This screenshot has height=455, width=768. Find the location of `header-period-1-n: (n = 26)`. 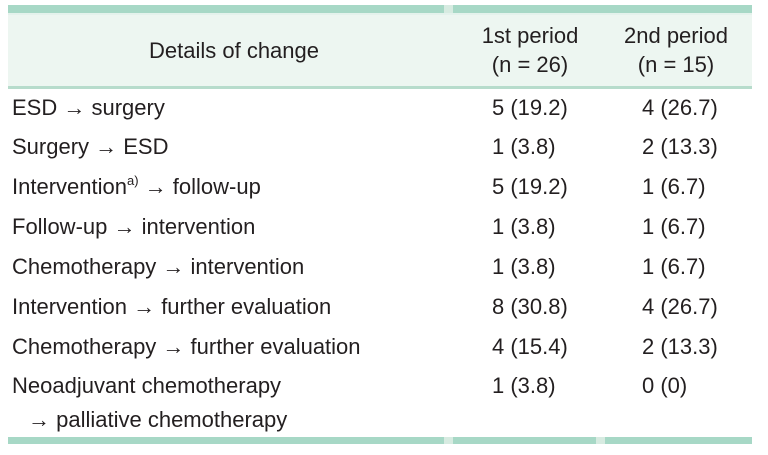

header-period-1-n: (n = 26) is located at coordinates (530, 65).